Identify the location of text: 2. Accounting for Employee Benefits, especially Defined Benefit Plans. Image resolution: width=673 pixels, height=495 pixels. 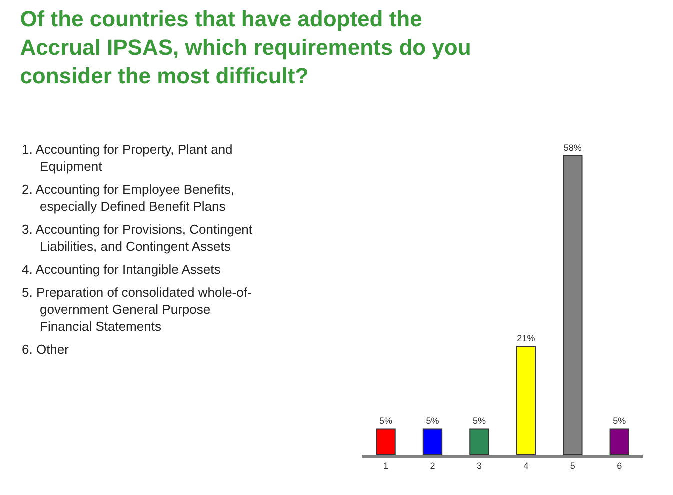
(128, 198).